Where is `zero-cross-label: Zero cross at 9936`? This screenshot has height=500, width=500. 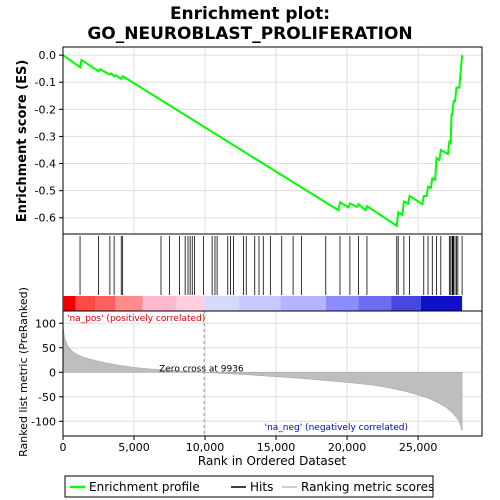
zero-cross-label: Zero cross at 9936 is located at coordinates (201, 369).